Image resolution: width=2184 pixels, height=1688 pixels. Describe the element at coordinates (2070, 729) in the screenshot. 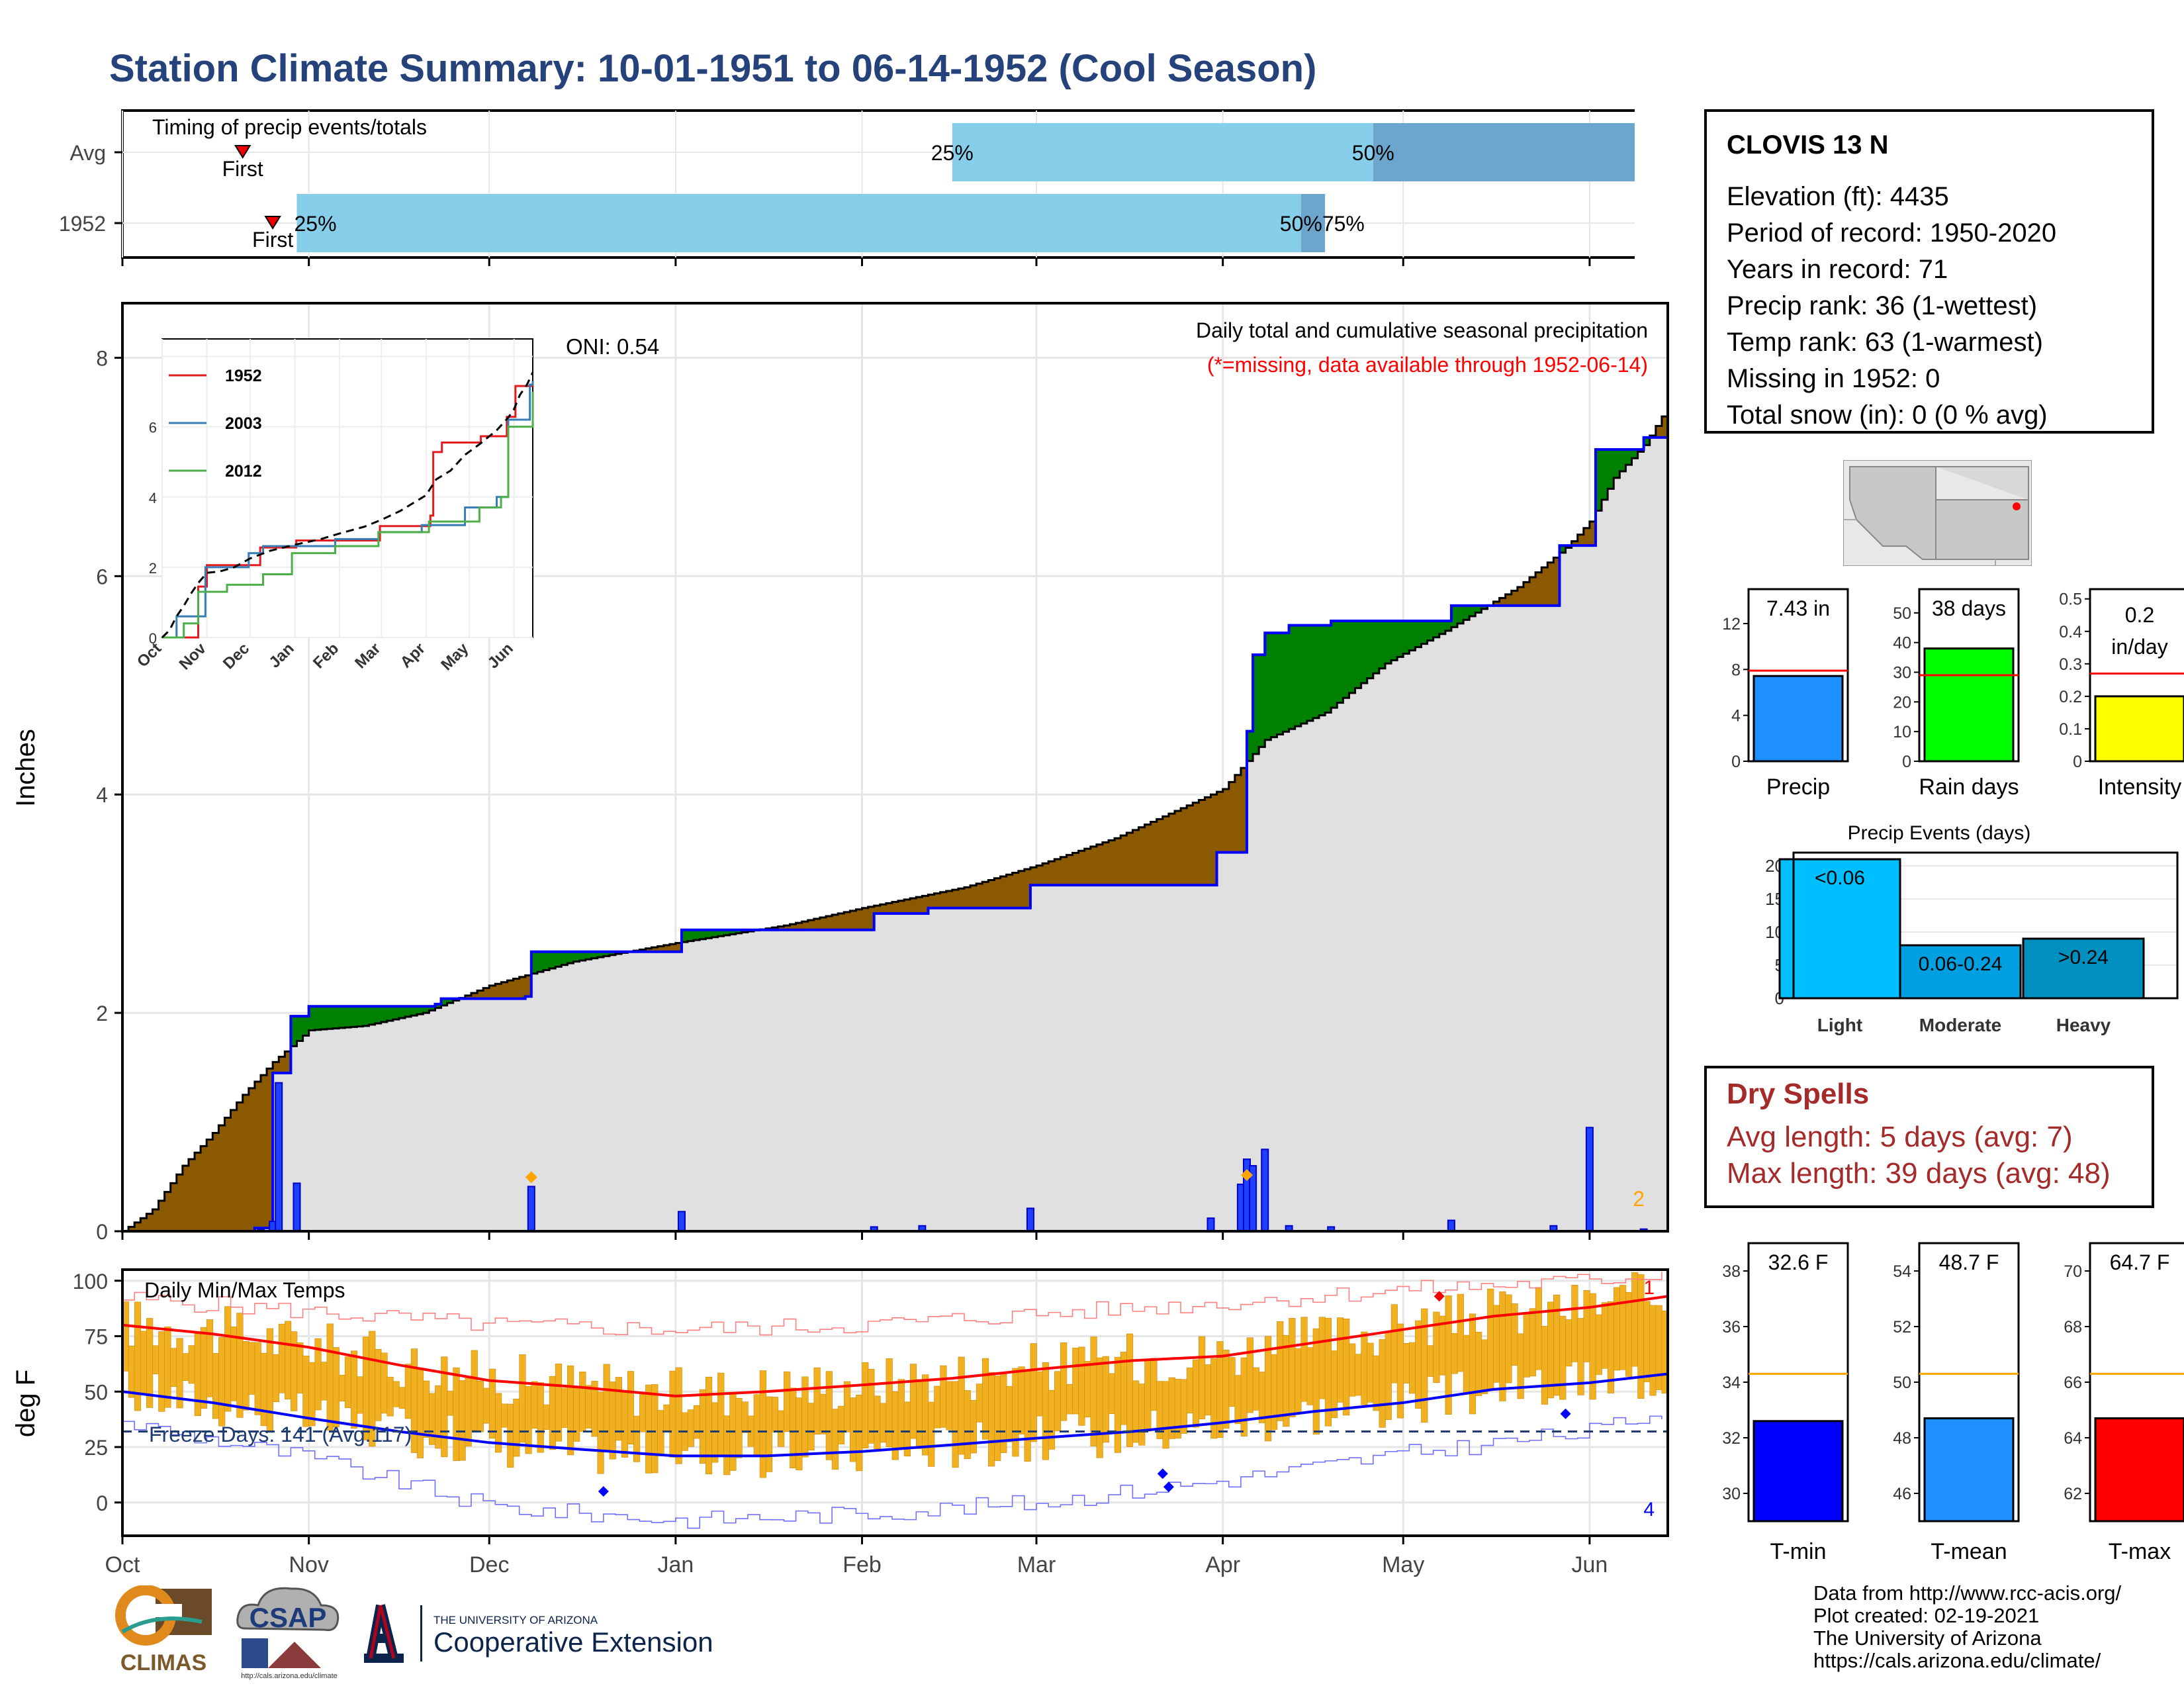

I see `summary-y-tick-label: 0.1` at that location.